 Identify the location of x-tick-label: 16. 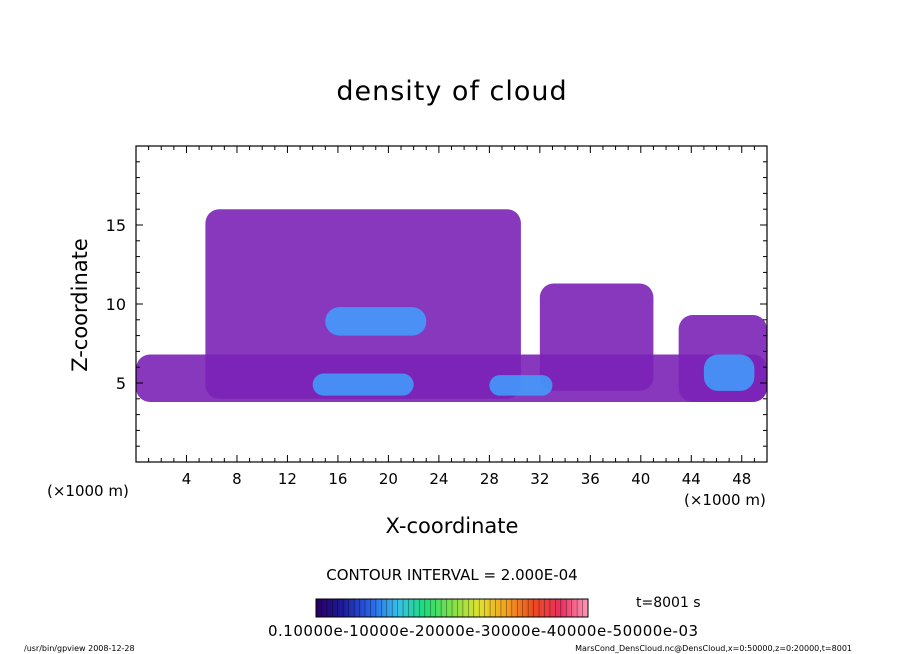
(337, 479).